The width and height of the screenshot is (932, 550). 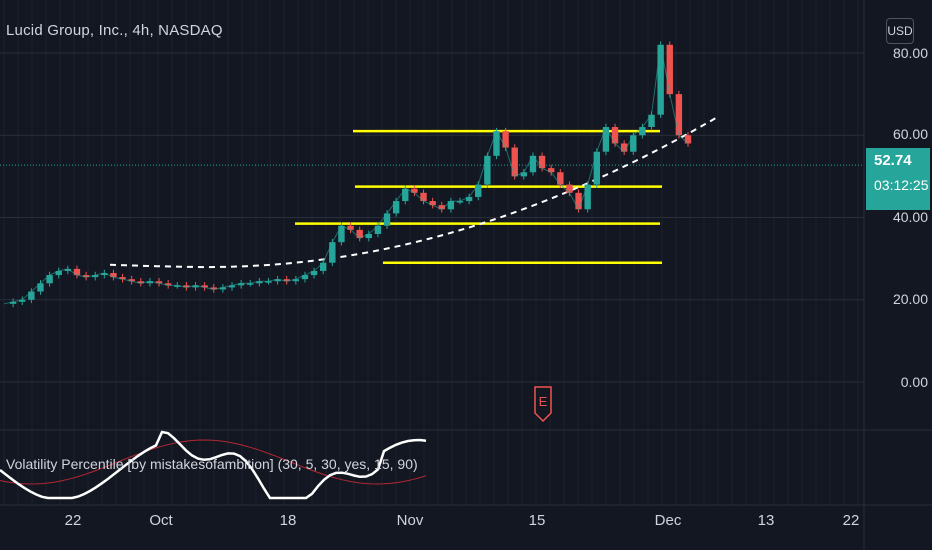 I want to click on price-label-0: 0.00, so click(x=914, y=382).